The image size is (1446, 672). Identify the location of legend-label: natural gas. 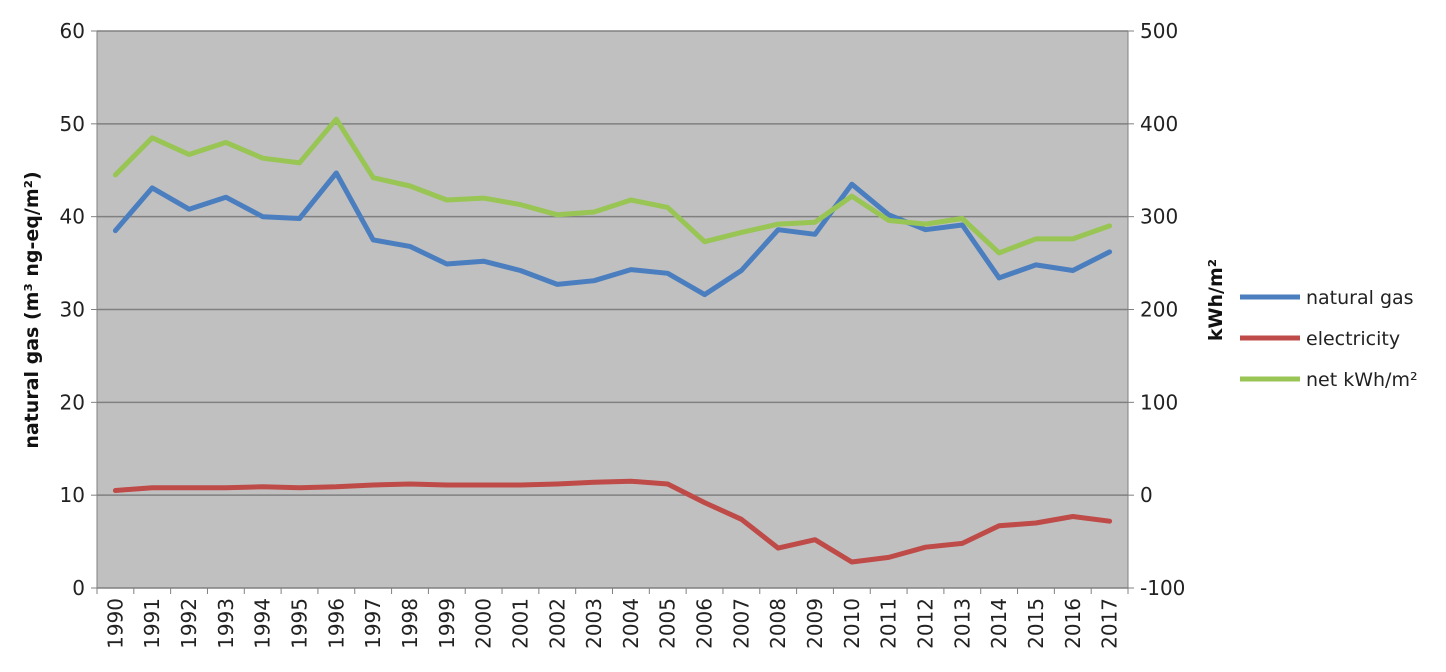
(1360, 298).